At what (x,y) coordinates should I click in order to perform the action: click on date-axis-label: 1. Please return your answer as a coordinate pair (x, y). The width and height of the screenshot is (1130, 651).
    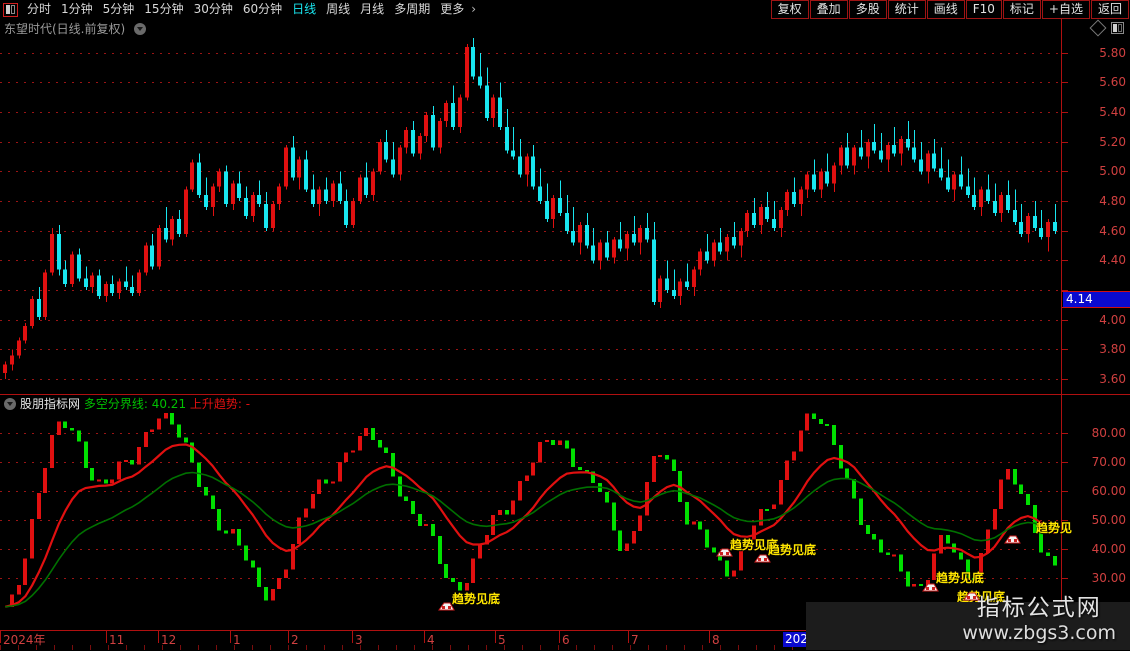
    Looking at the image, I should click on (237, 640).